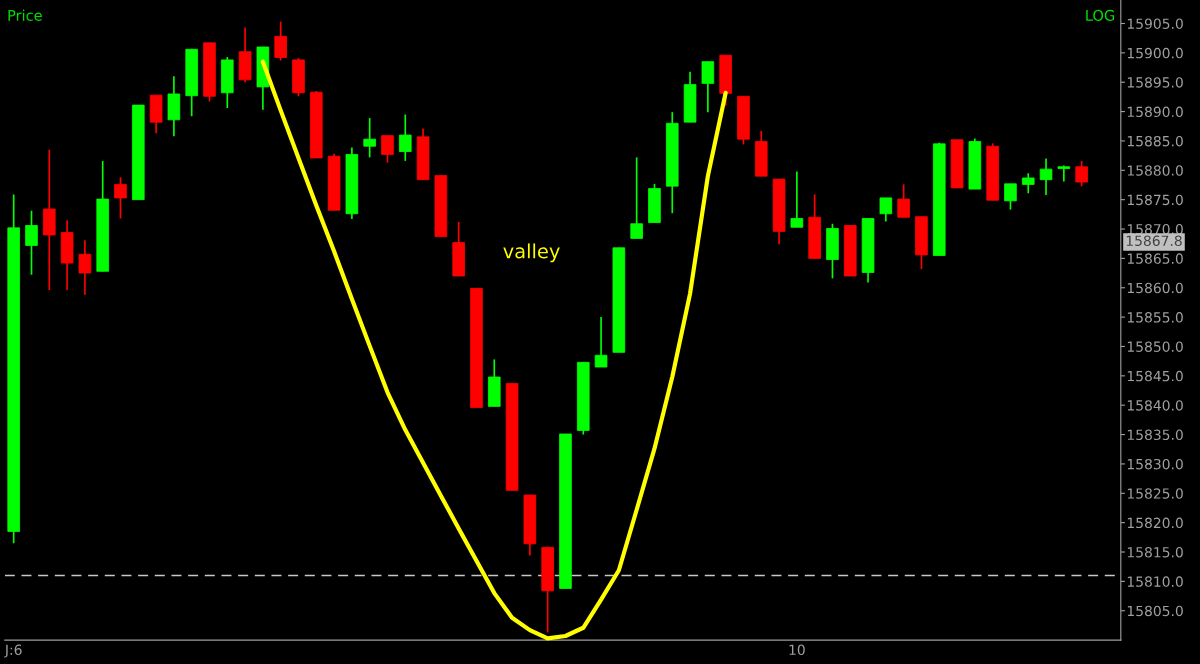 The image size is (1200, 664). What do you see at coordinates (1100, 15) in the screenshot?
I see `annotation: LOG` at bounding box center [1100, 15].